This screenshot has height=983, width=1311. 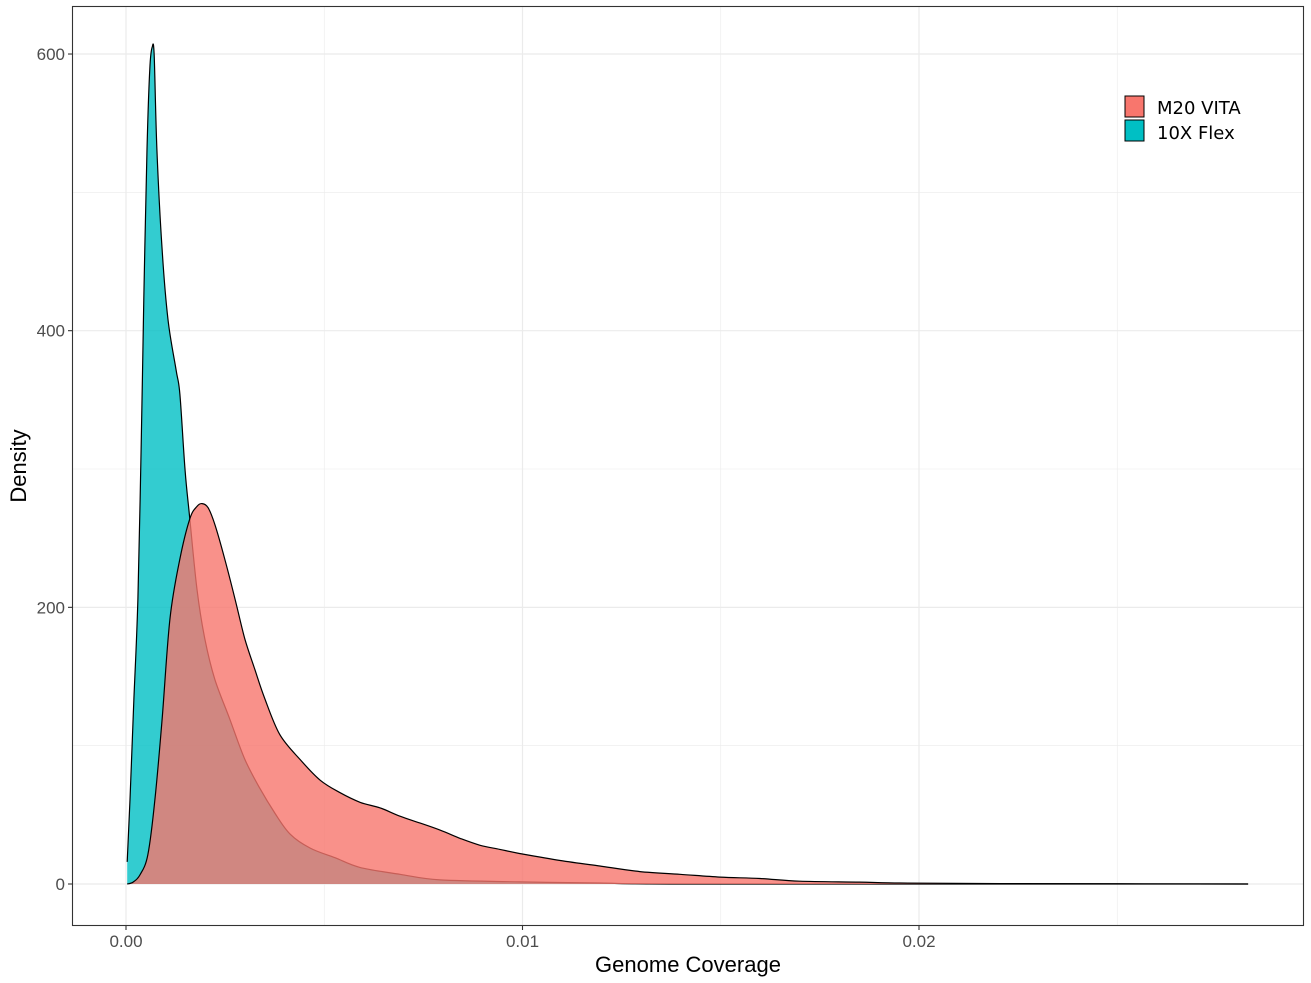 I want to click on x-axis-title: Genome Coverage, so click(x=688, y=964).